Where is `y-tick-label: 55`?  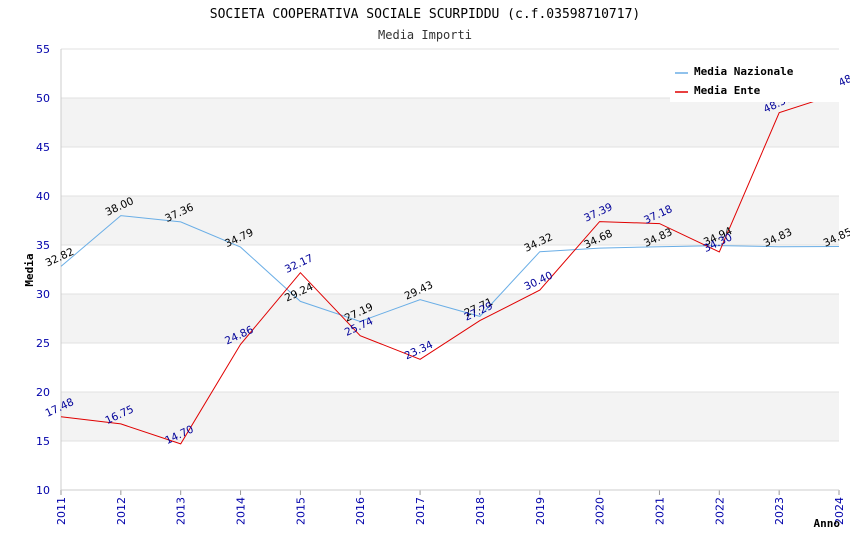 y-tick-label: 55 is located at coordinates (43, 49).